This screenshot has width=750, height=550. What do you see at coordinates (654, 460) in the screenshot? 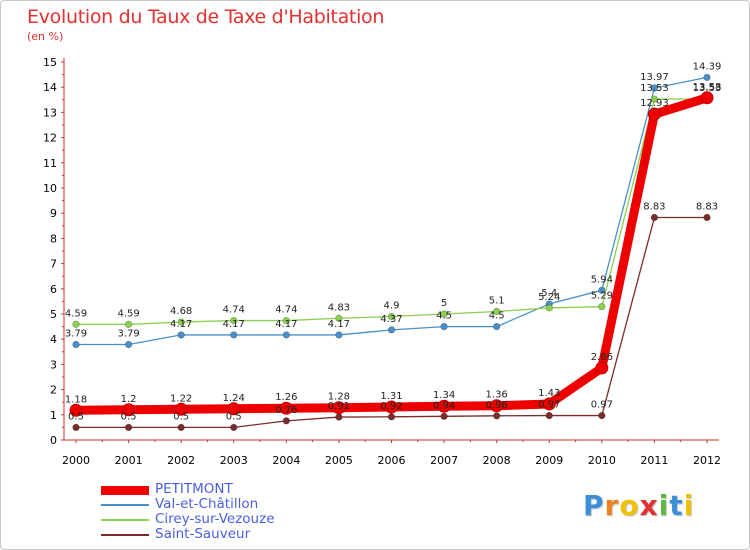
I see `x-tick-label: 2011` at bounding box center [654, 460].